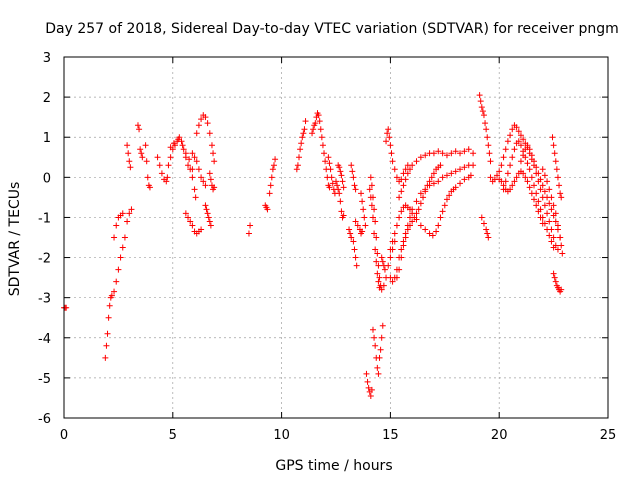 The height and width of the screenshot is (480, 640). I want to click on series-an, so click(540, 191).